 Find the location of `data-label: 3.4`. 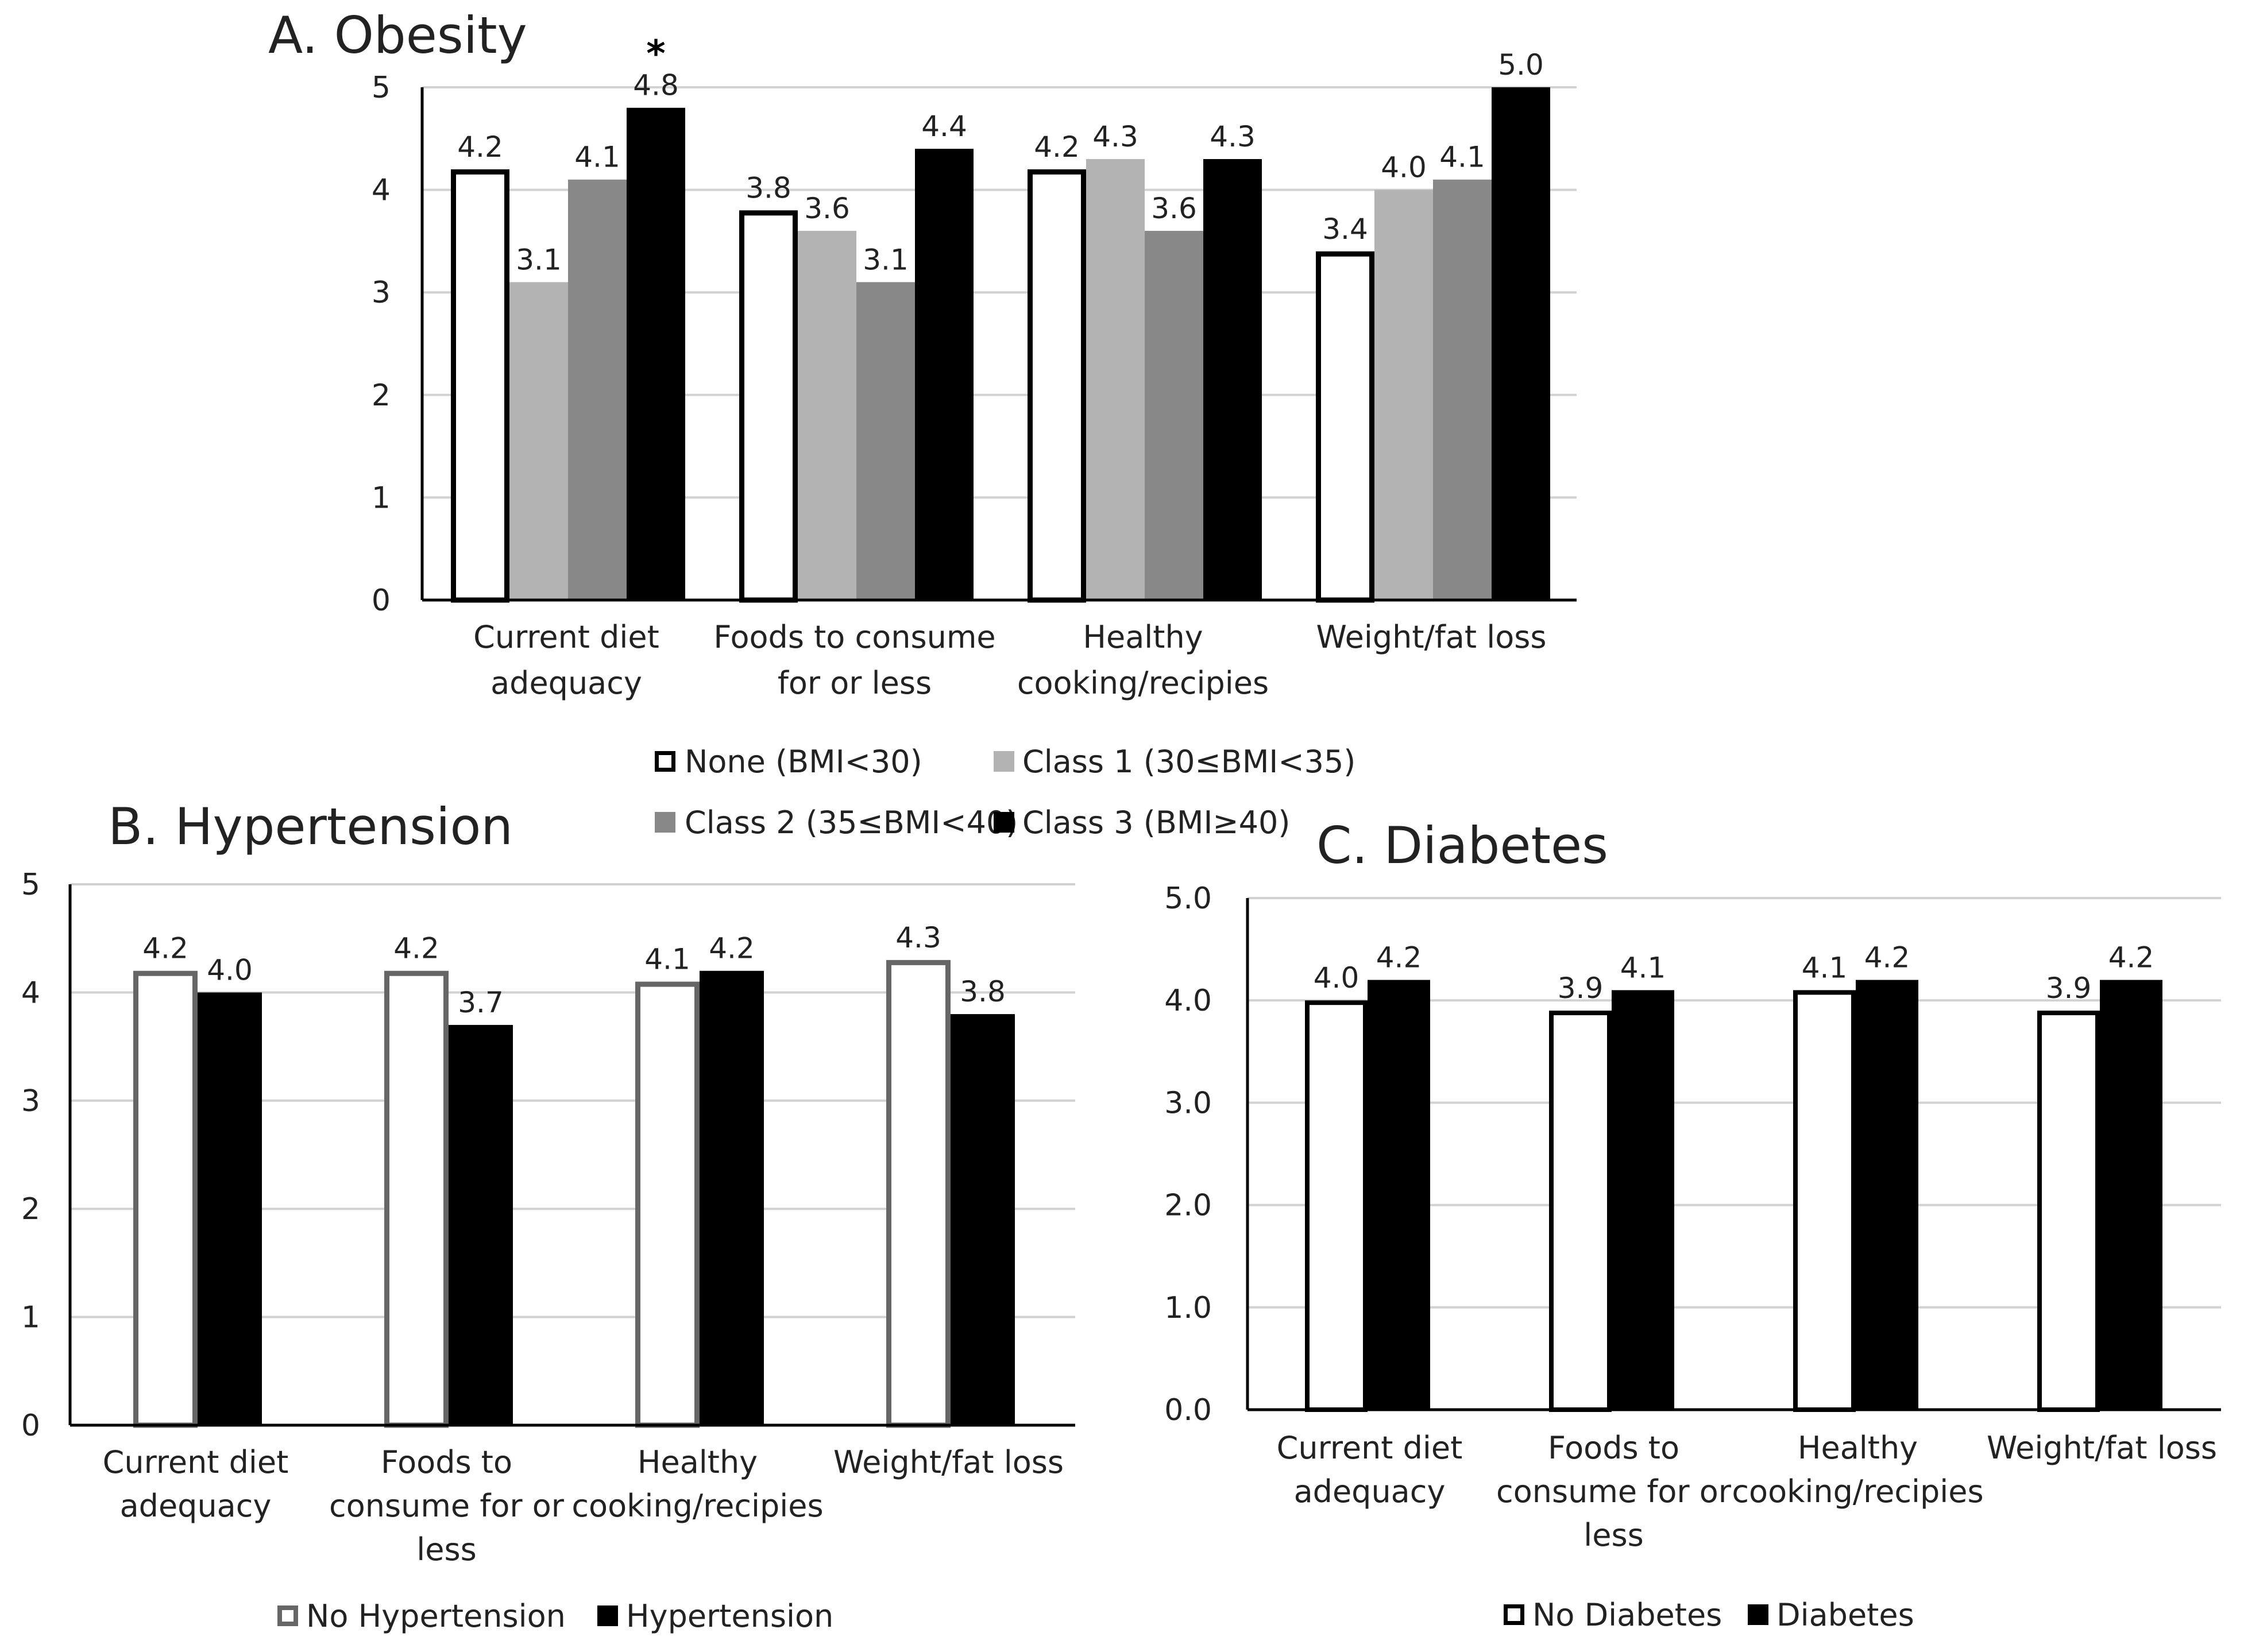

data-label: 3.4 is located at coordinates (1345, 229).